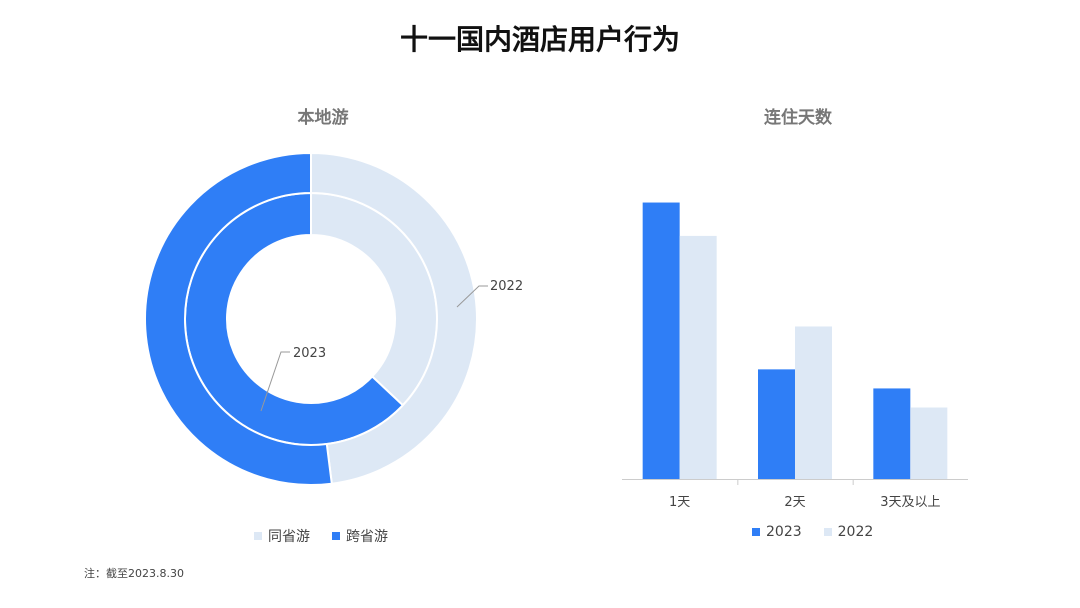 The height and width of the screenshot is (608, 1080). What do you see at coordinates (827, 532) in the screenshot?
I see `legend-swatch-2022` at bounding box center [827, 532].